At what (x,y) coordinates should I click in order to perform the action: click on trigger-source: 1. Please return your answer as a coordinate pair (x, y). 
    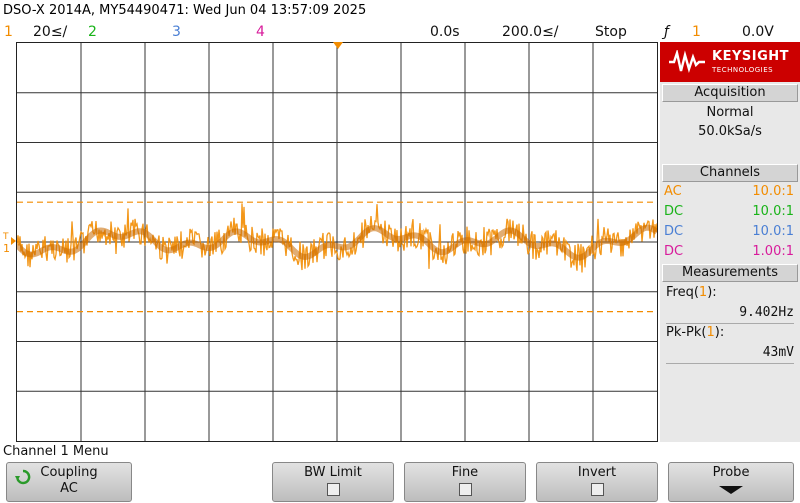
    Looking at the image, I should click on (696, 32).